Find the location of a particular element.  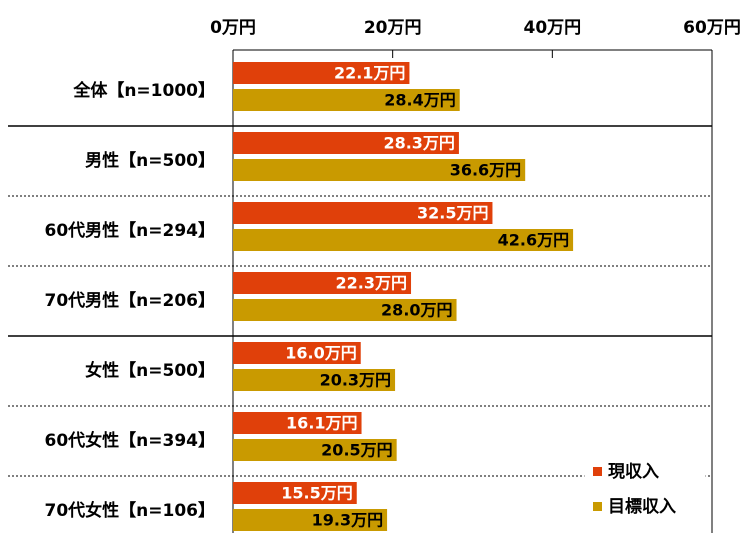

legend-box is located at coordinates (645, 490).